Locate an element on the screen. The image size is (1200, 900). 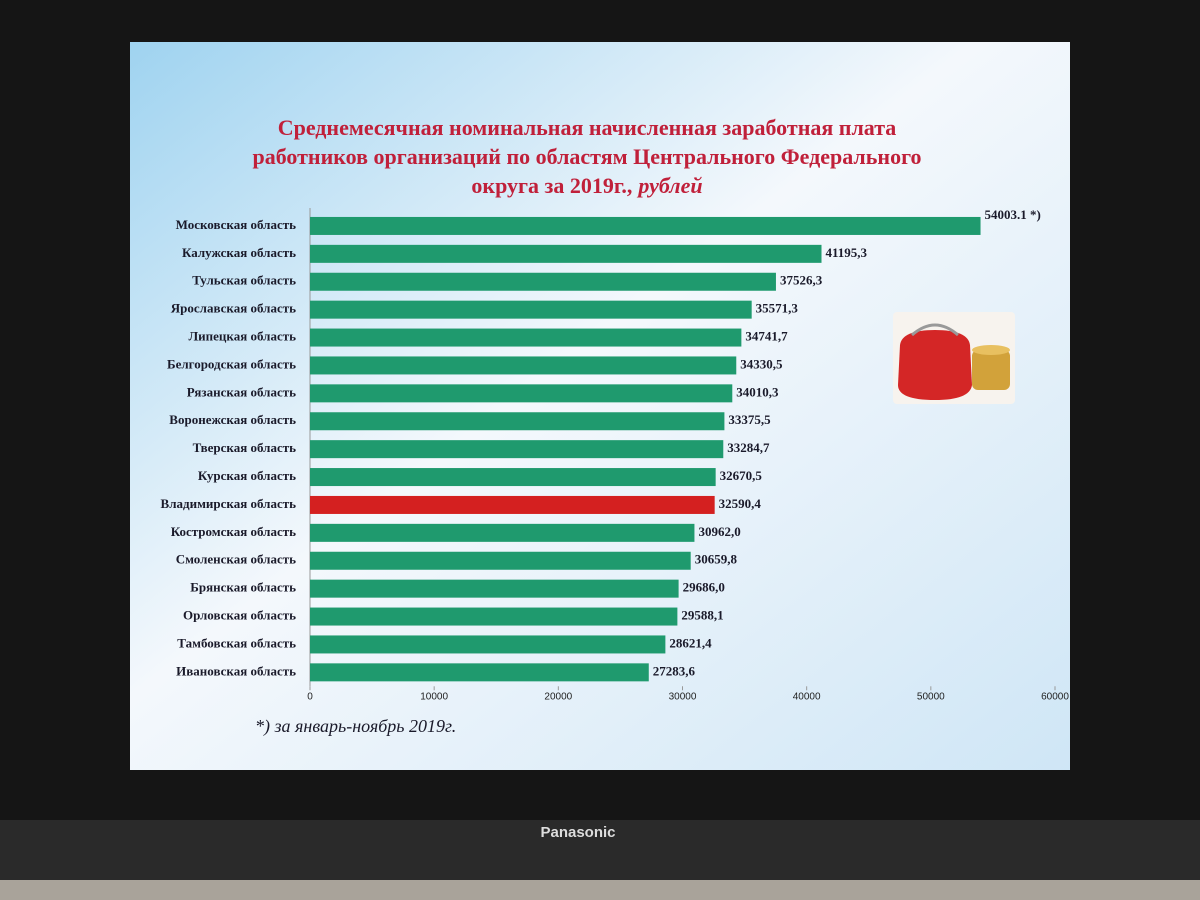
category-label: Воронежская область is located at coordinates (232, 419).